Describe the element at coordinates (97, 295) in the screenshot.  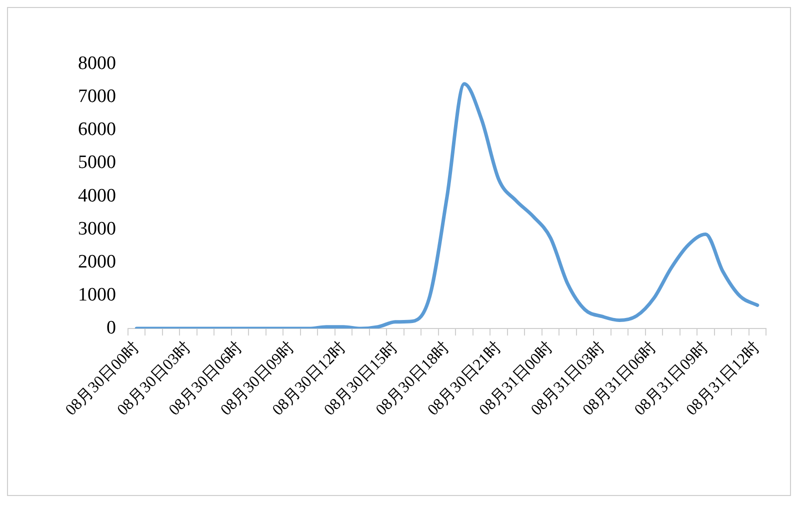
I see `y-tick-label: 1000` at that location.